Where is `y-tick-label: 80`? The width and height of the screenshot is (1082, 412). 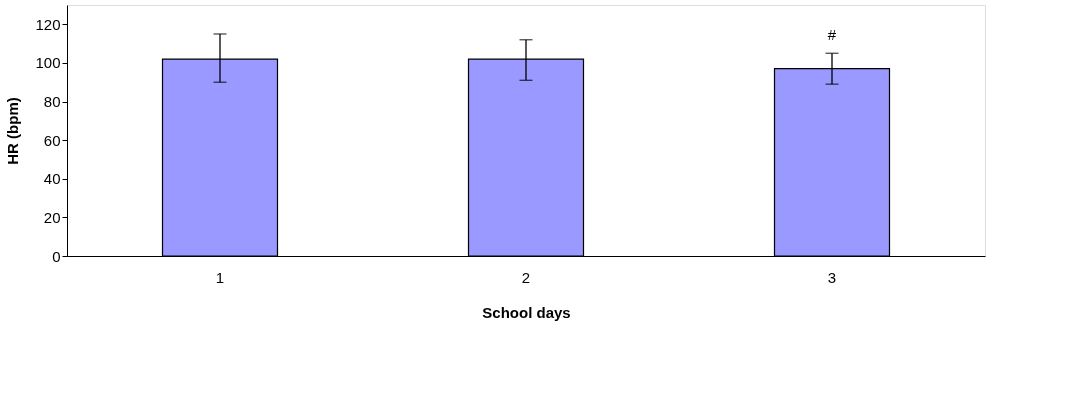
y-tick-label: 80 is located at coordinates (52, 102).